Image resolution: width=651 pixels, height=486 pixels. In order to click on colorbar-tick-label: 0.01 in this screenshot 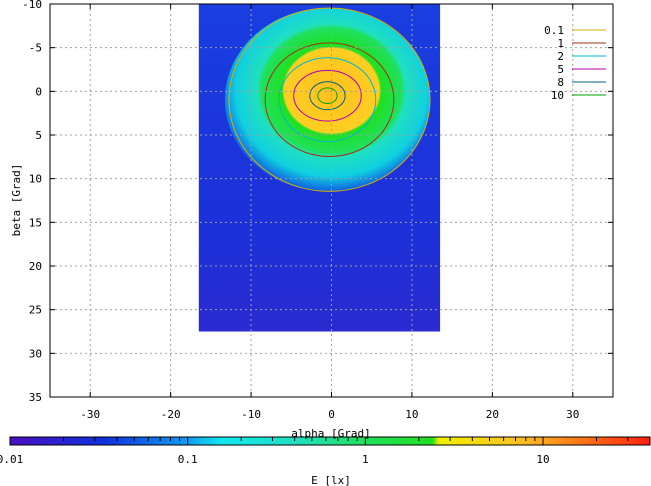, I will do `click(11, 459)`.